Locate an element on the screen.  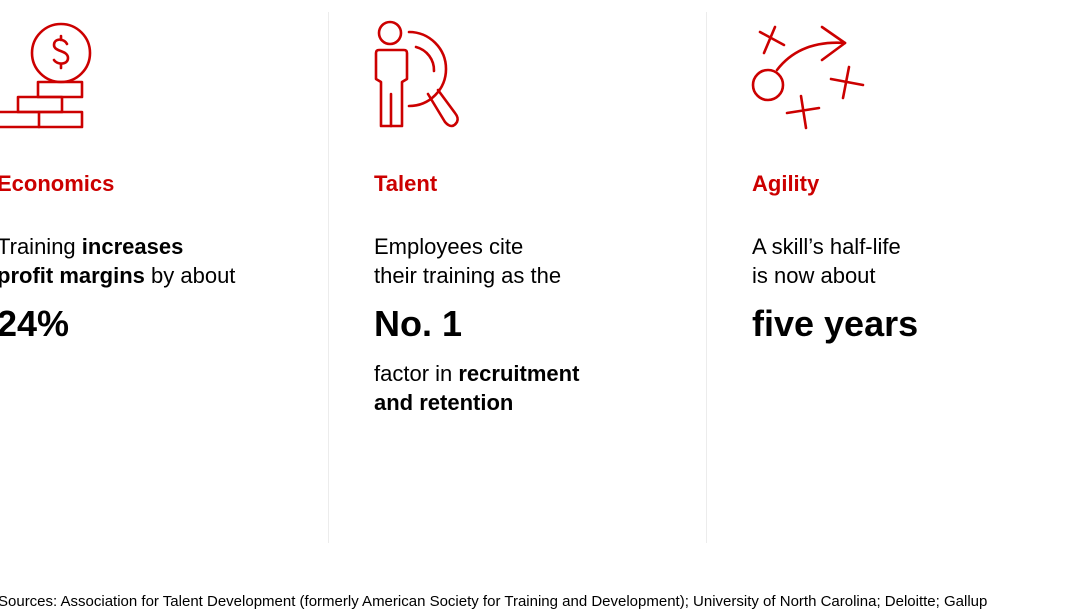
agility-heading: Agility is located at coordinates (786, 183).